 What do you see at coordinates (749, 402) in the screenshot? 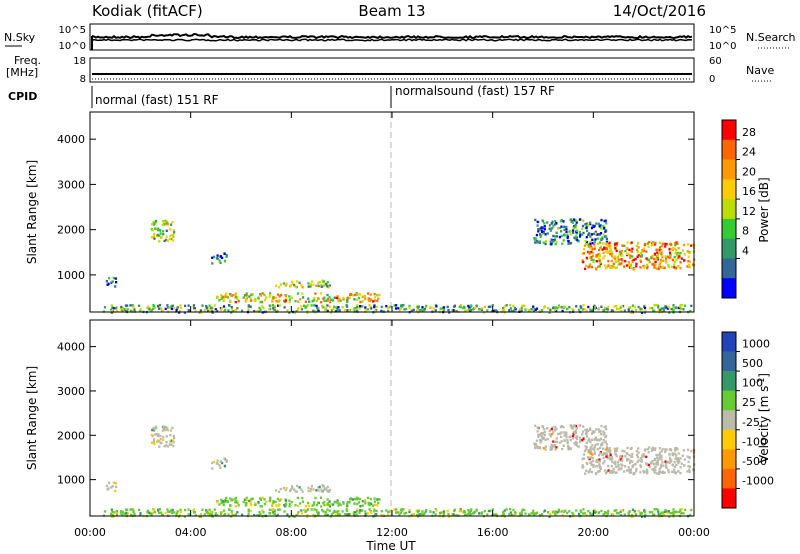
I see `colorbar-tick-label: 25` at bounding box center [749, 402].